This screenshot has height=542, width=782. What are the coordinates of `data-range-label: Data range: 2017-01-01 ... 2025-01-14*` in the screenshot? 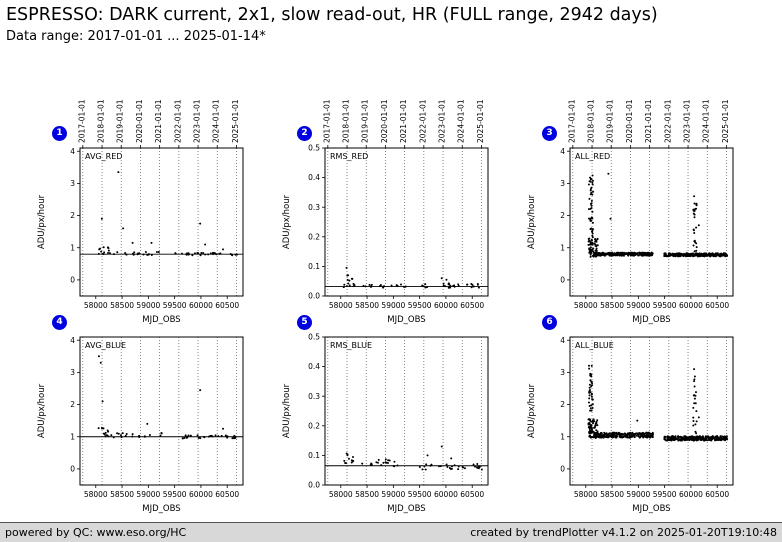 It's located at (136, 36).